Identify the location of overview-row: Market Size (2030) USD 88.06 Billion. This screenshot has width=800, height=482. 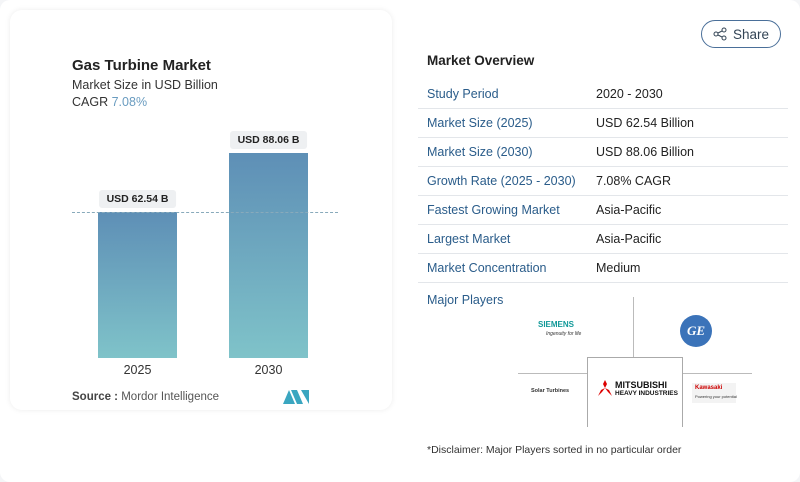
(603, 152).